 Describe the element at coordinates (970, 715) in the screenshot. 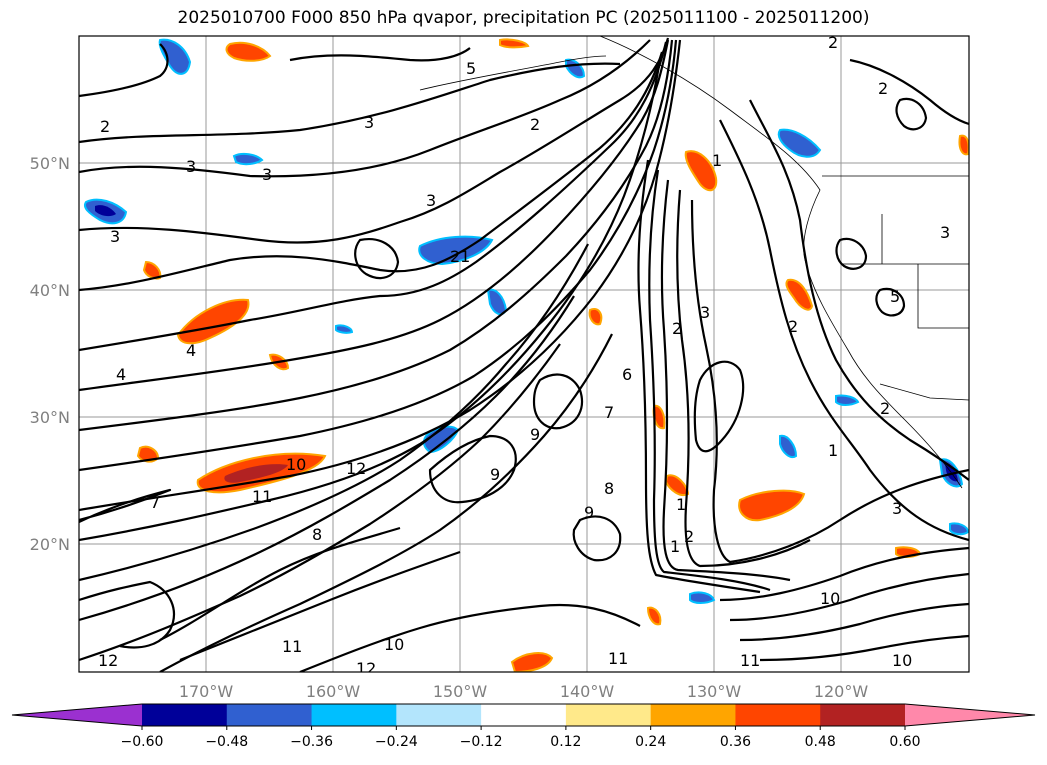

I see `colorbar-extend-high` at that location.